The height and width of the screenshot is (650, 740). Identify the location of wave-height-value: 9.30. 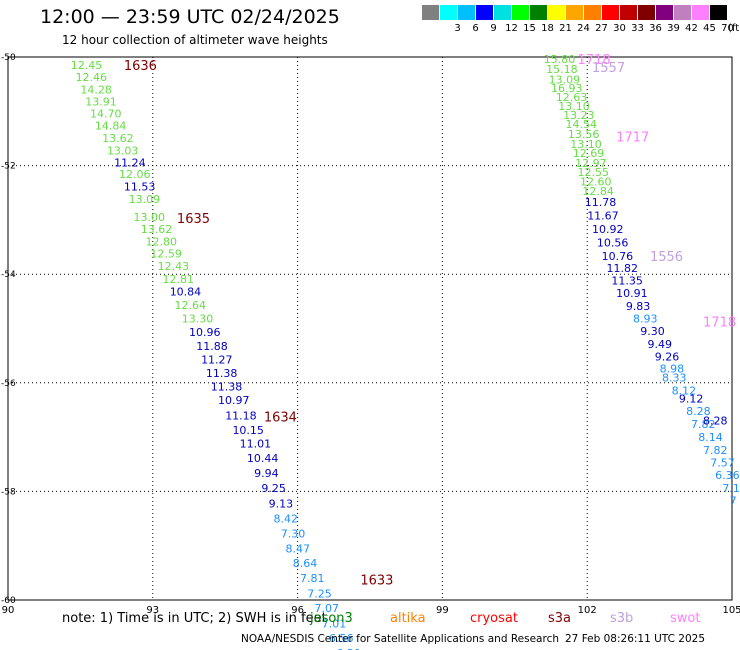
(652, 331).